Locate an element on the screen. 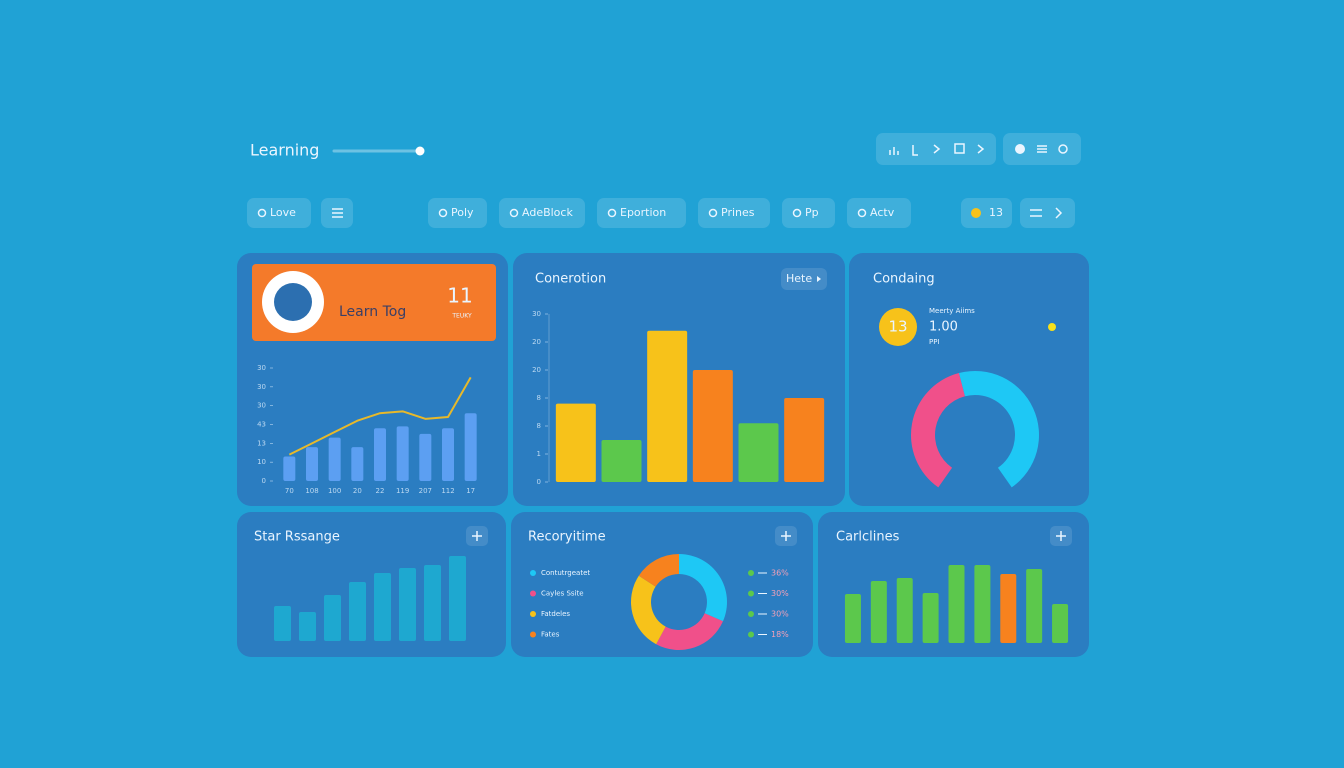  card-value: 11 is located at coordinates (459, 296).